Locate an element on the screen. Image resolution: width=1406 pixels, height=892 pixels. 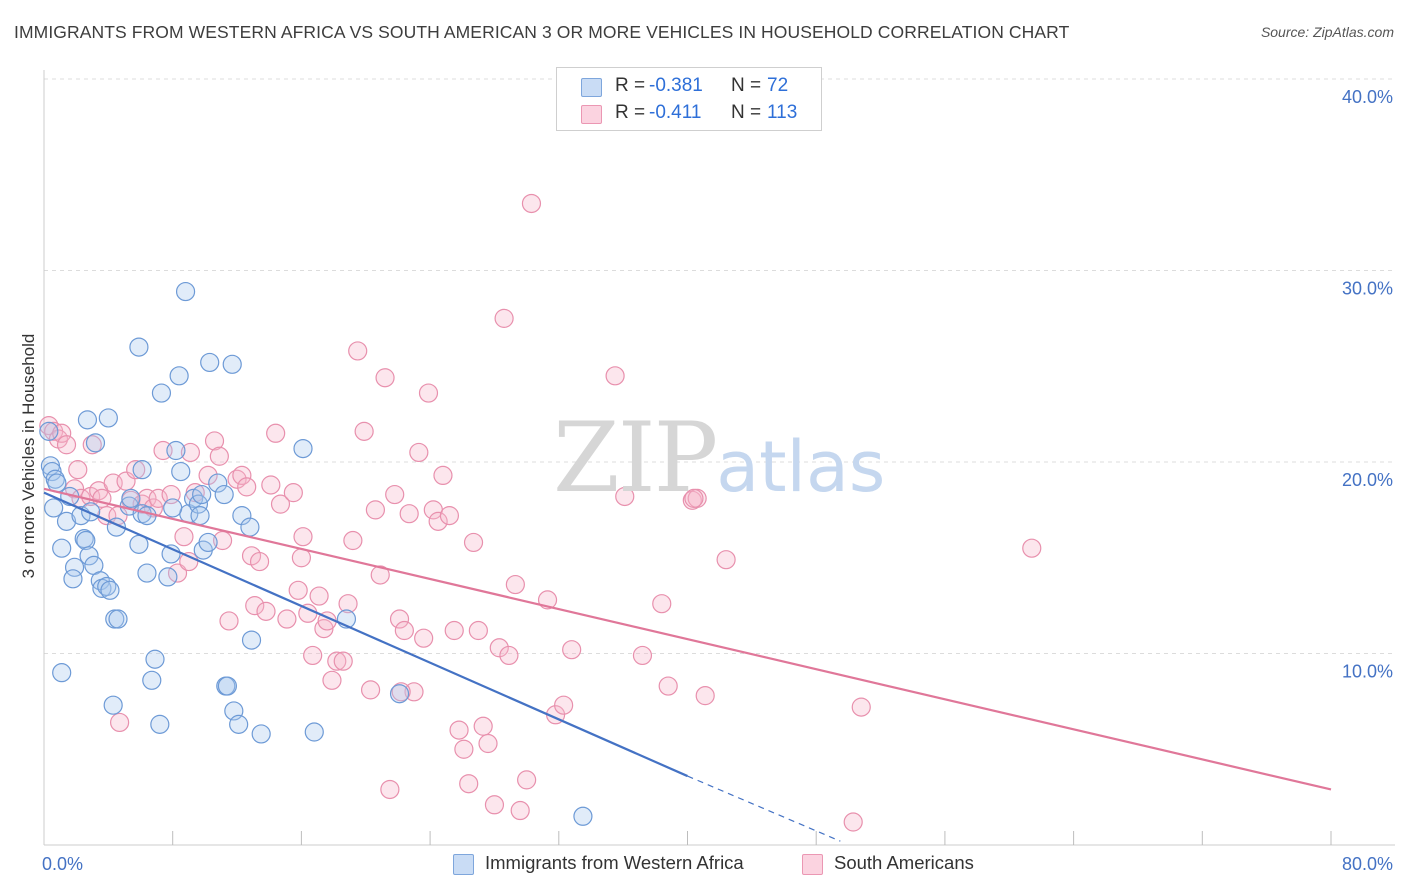
legend-r-value: -0.381 is located at coordinates (676, 85).